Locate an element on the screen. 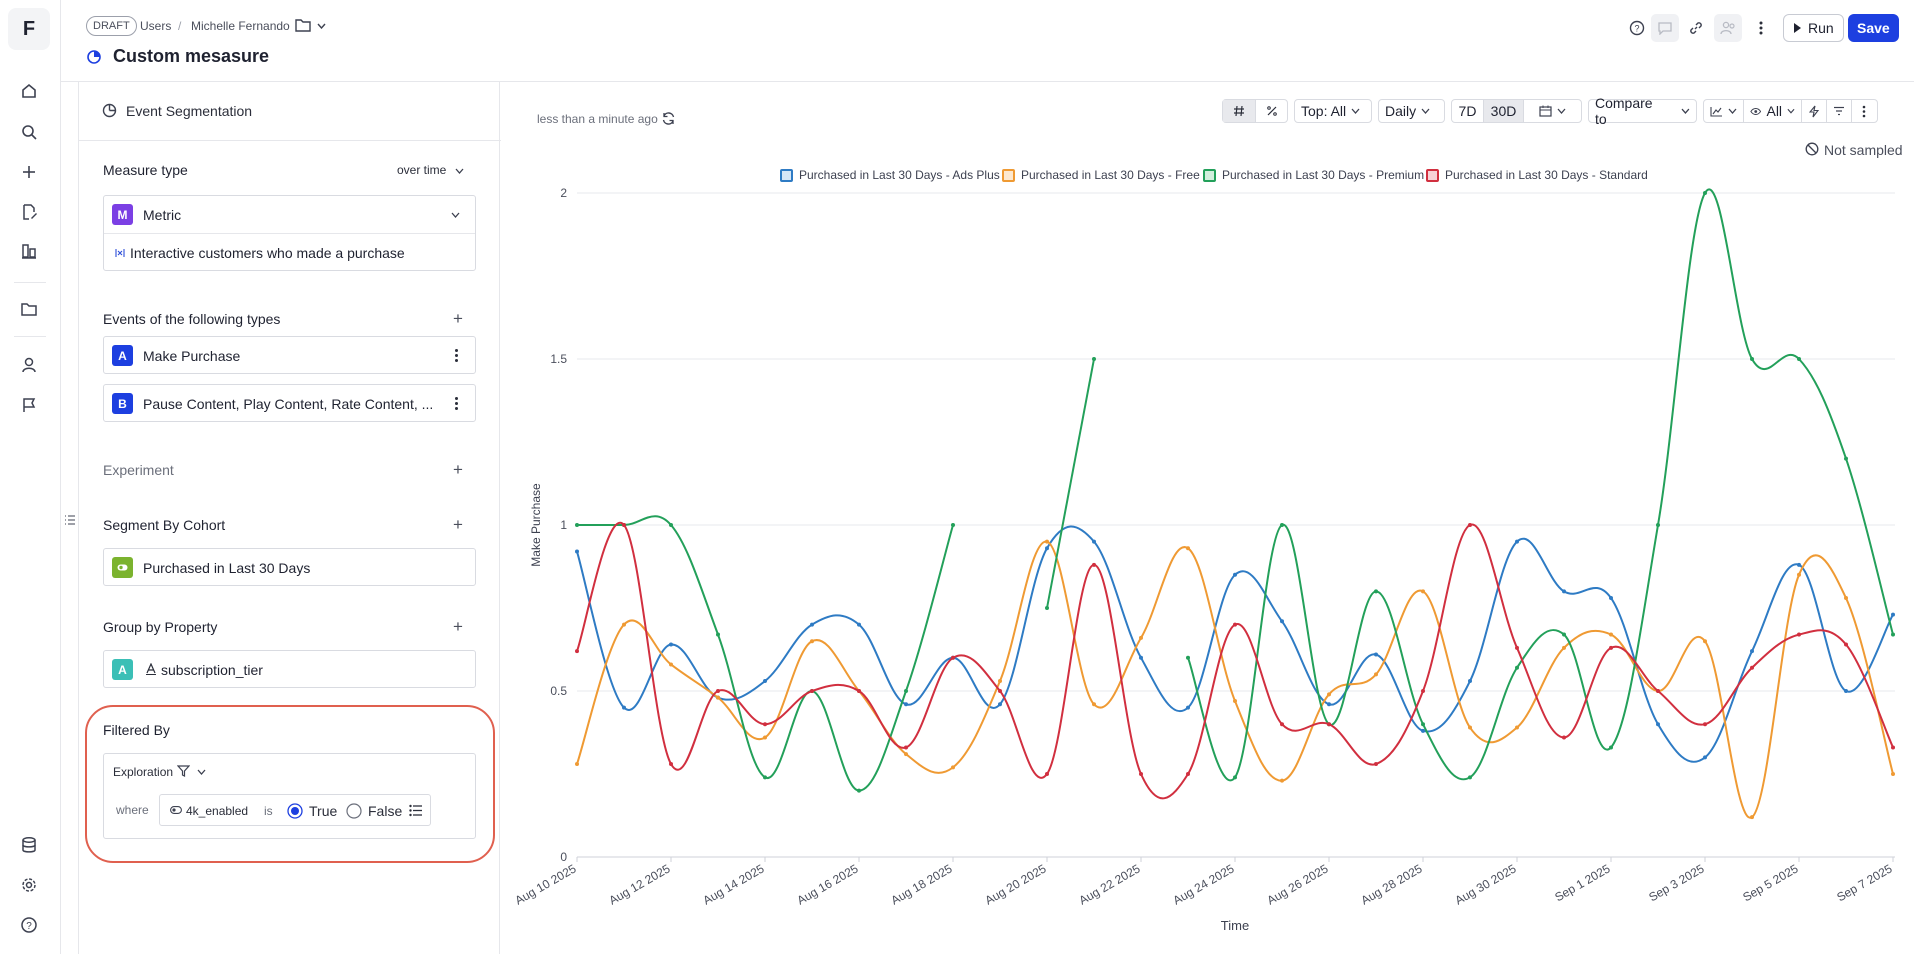  calendar-dropdown is located at coordinates (1552, 111).